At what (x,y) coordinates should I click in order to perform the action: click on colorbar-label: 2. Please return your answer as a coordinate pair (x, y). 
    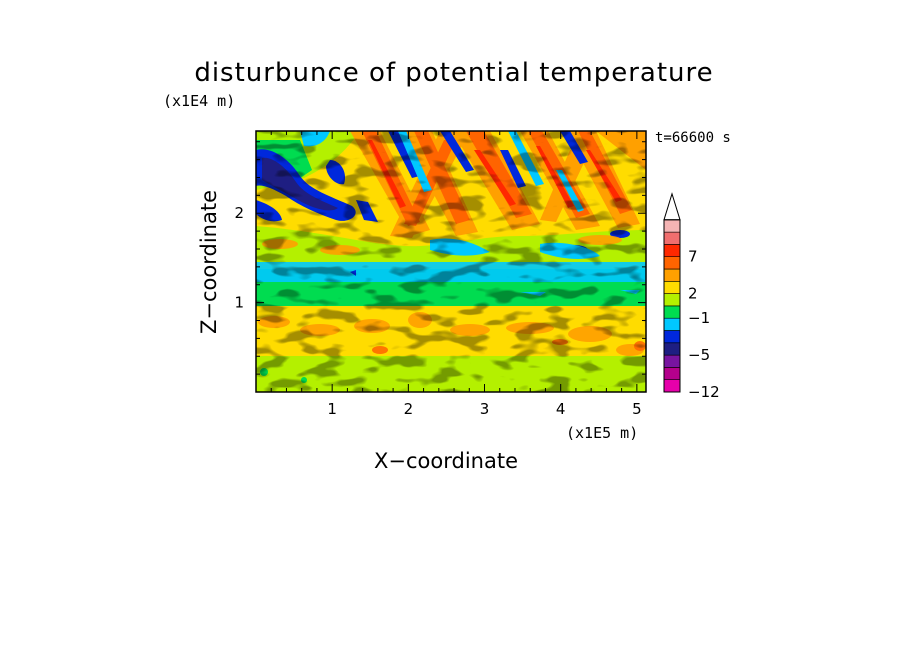
    Looking at the image, I should click on (693, 294).